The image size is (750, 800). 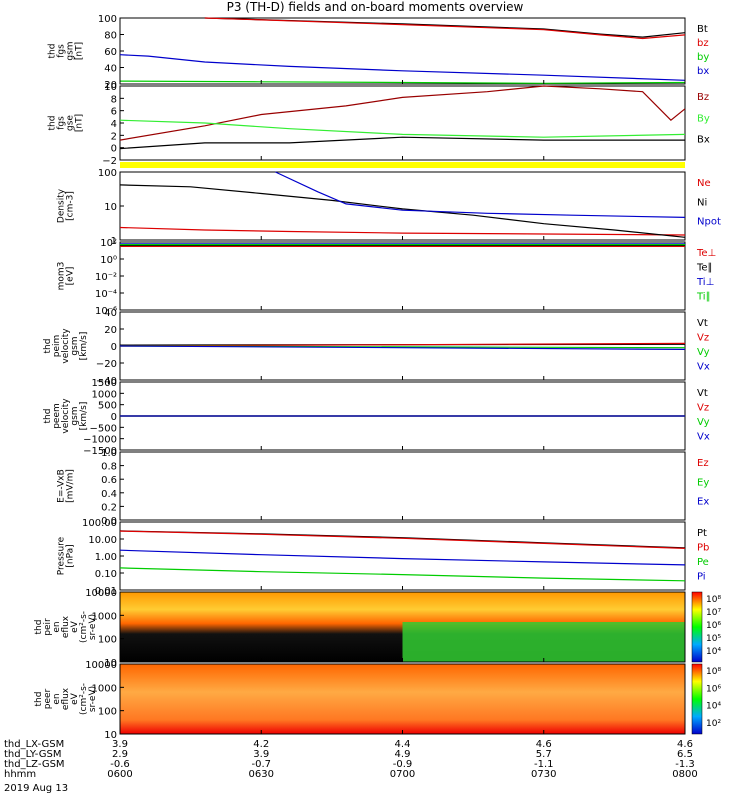 I want to click on series-Ni, so click(x=402, y=211).